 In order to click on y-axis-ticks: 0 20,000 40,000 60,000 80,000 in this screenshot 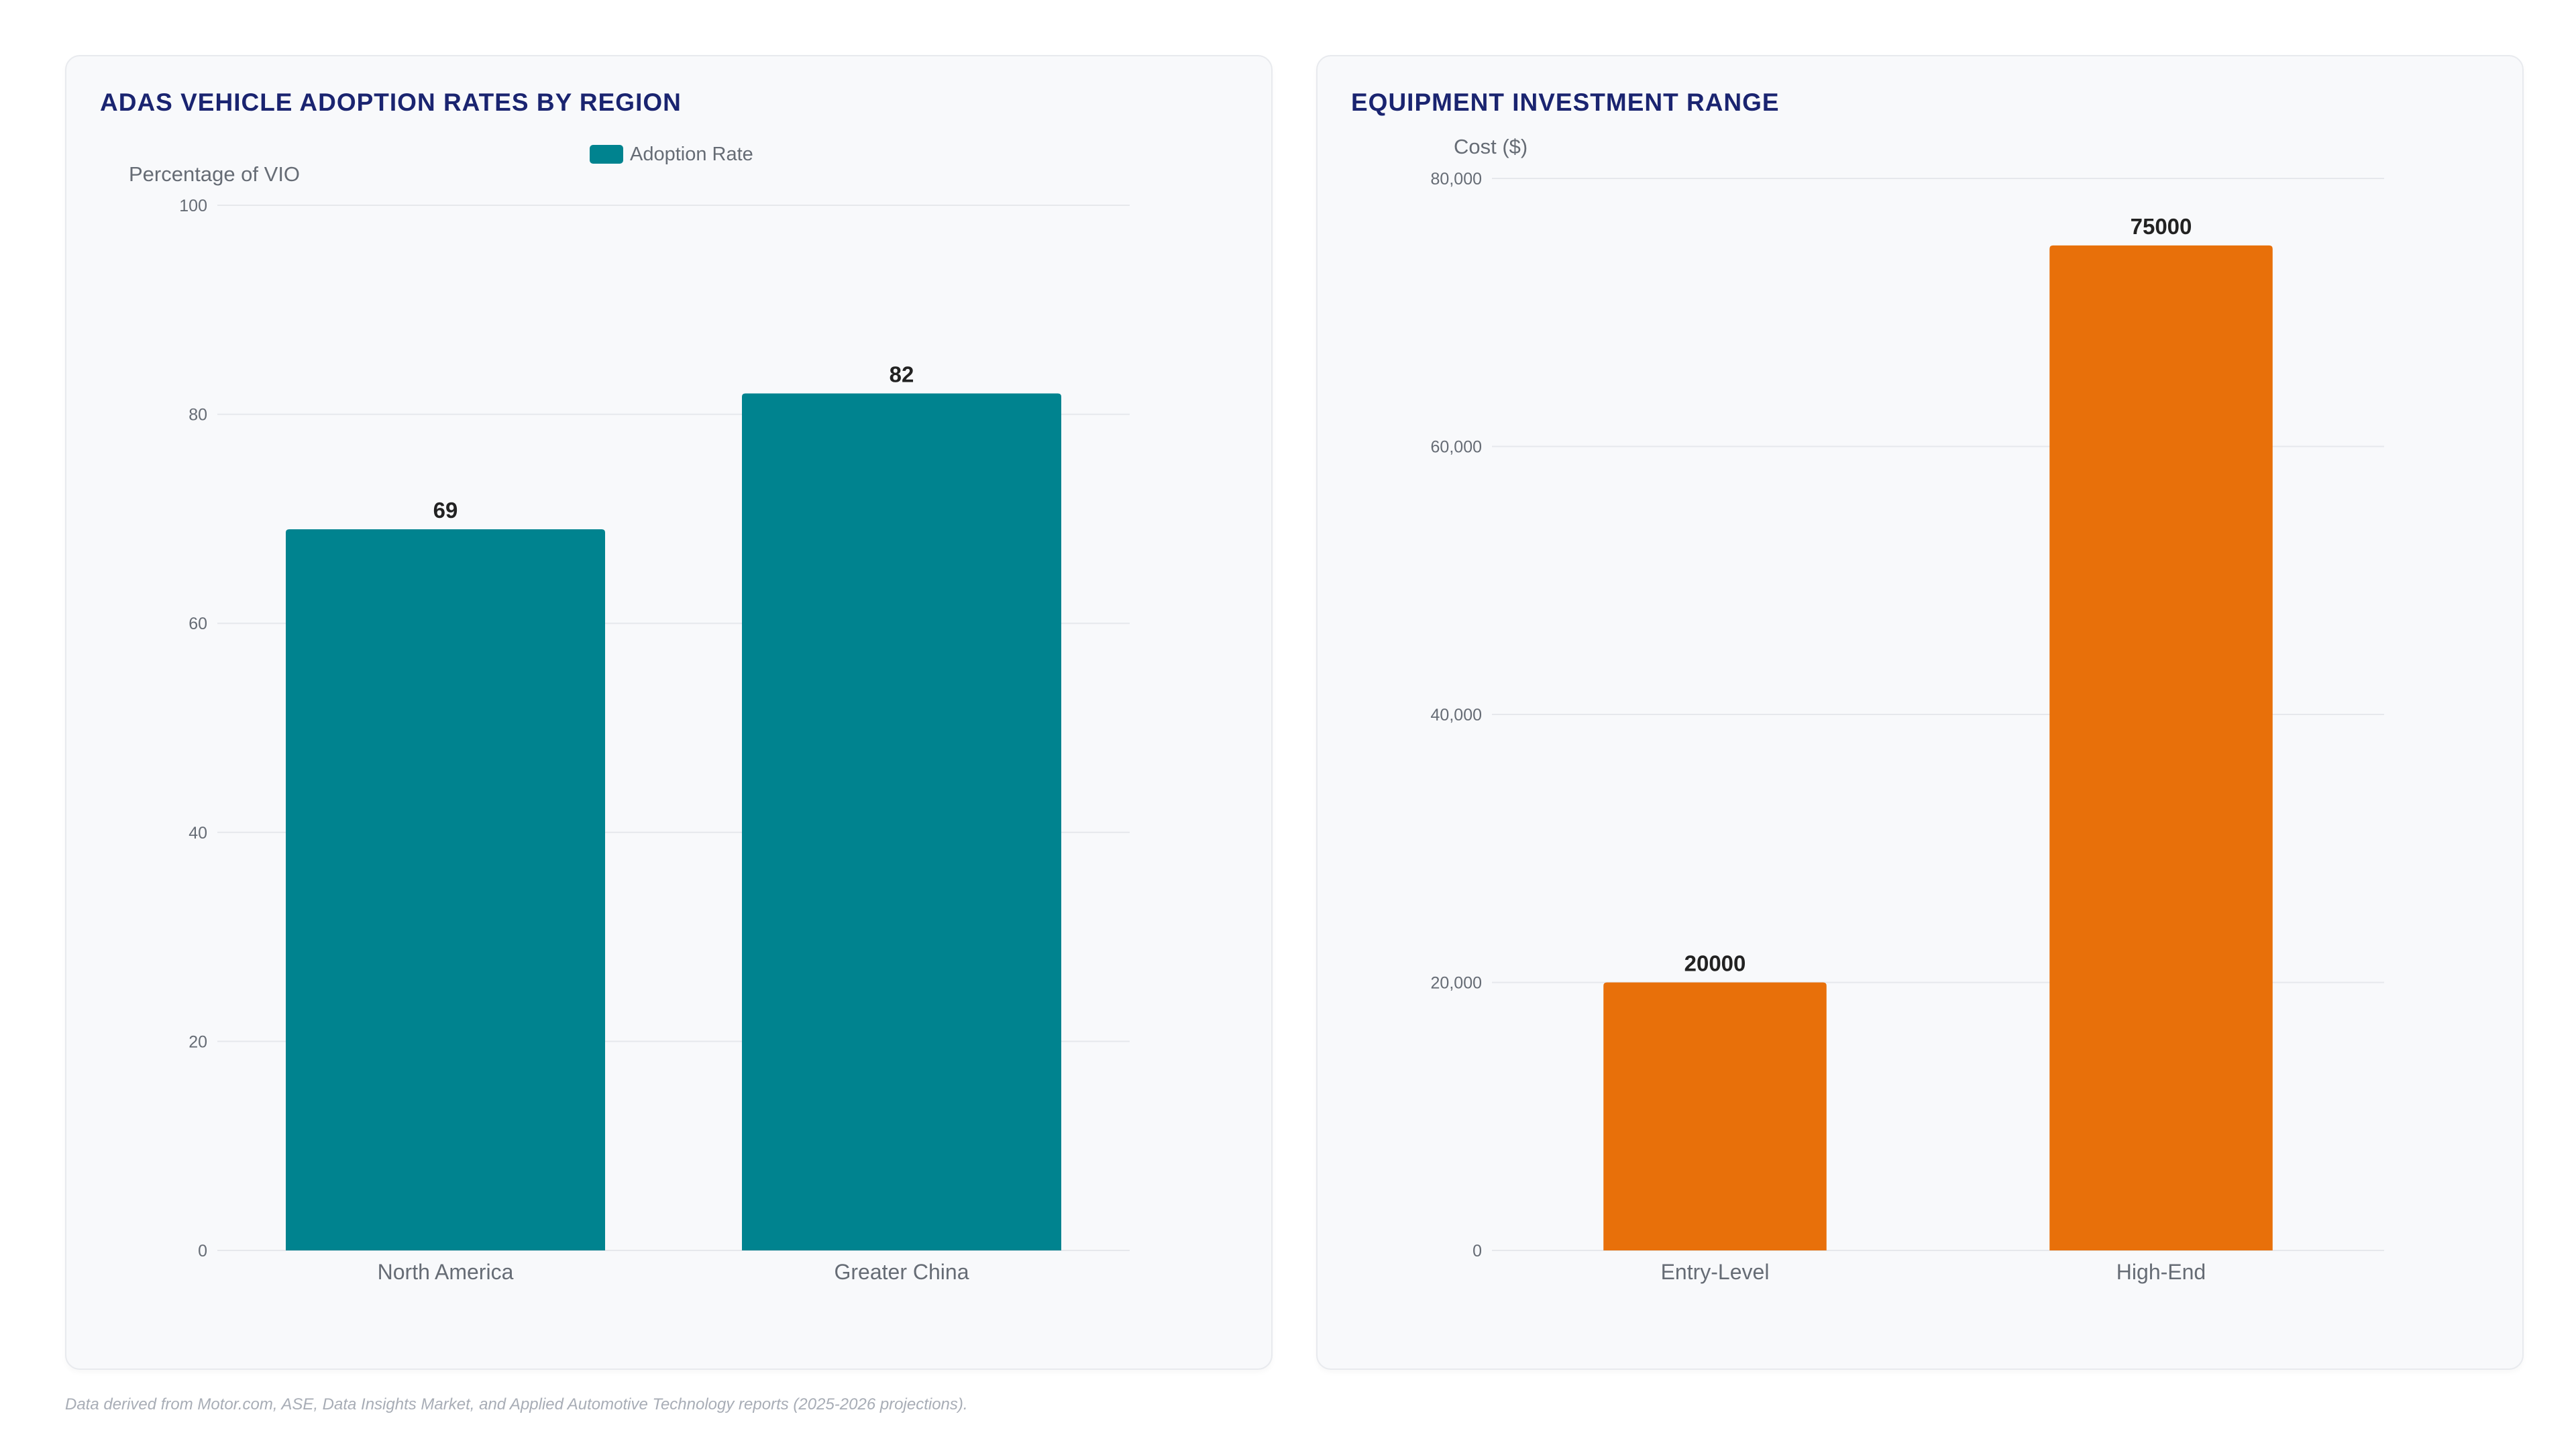, I will do `click(1456, 715)`.